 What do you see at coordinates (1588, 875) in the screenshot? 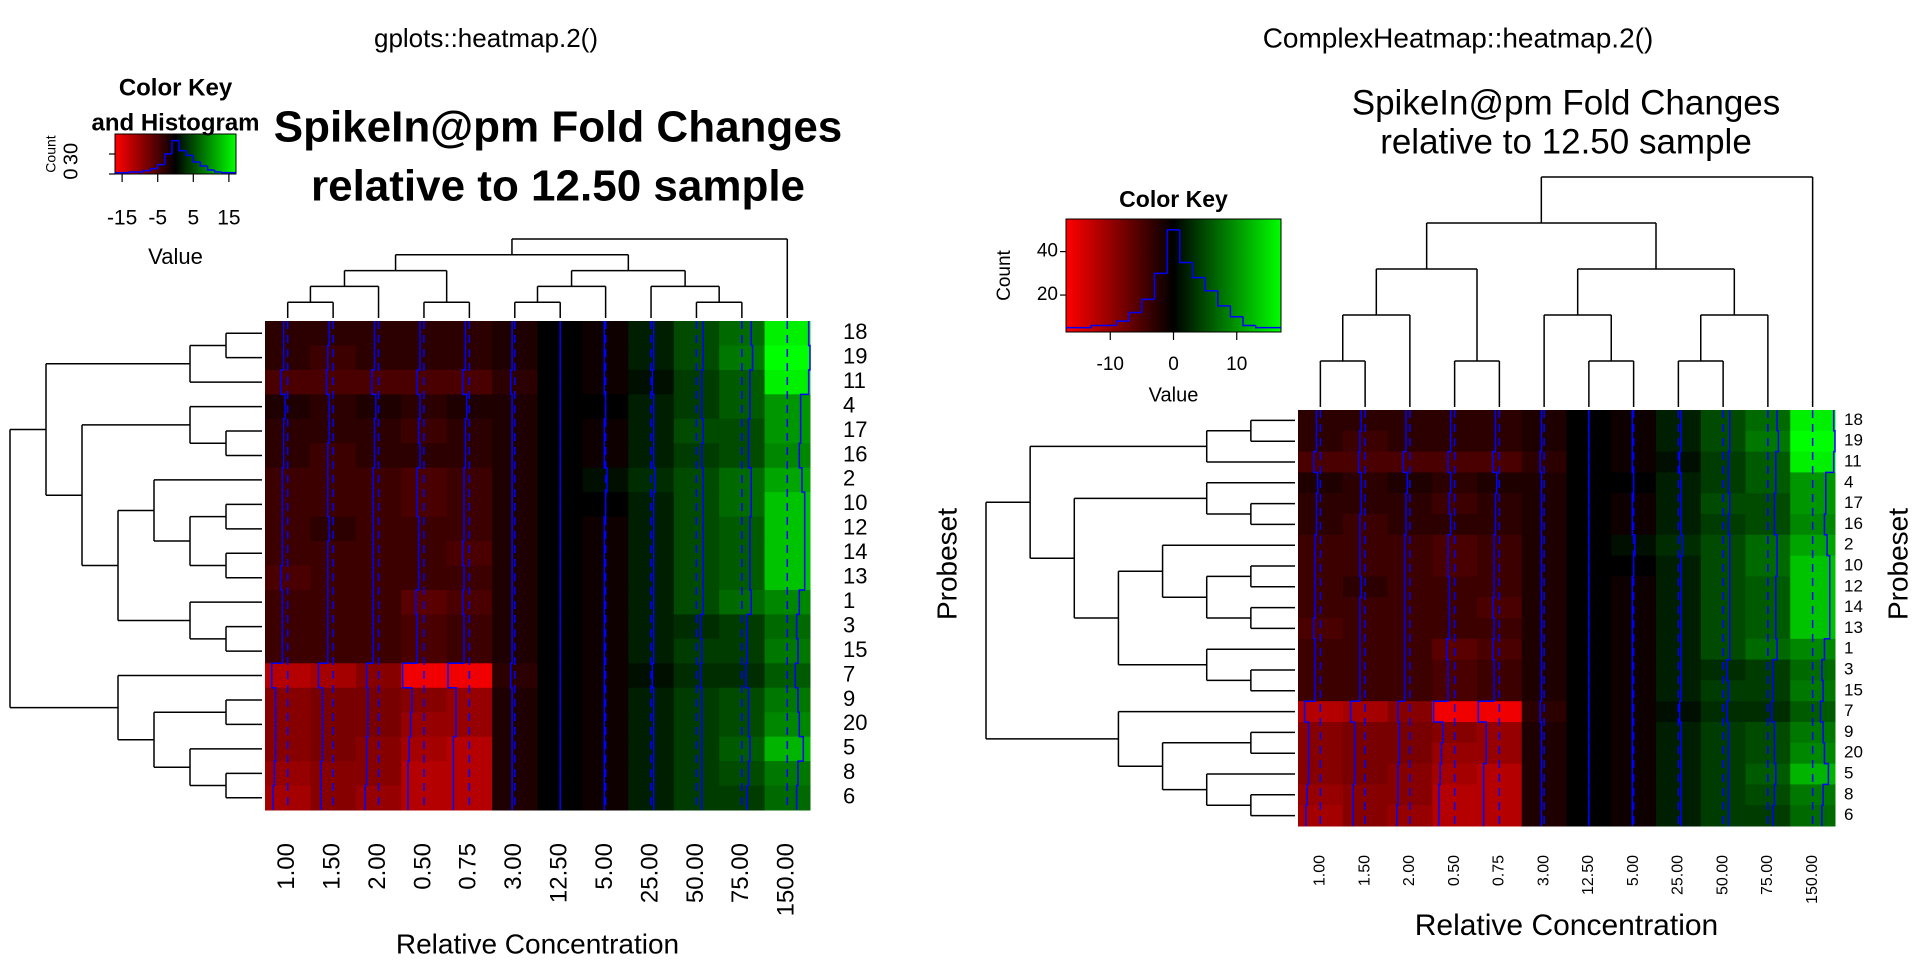
I see `column-label: 12.50` at bounding box center [1588, 875].